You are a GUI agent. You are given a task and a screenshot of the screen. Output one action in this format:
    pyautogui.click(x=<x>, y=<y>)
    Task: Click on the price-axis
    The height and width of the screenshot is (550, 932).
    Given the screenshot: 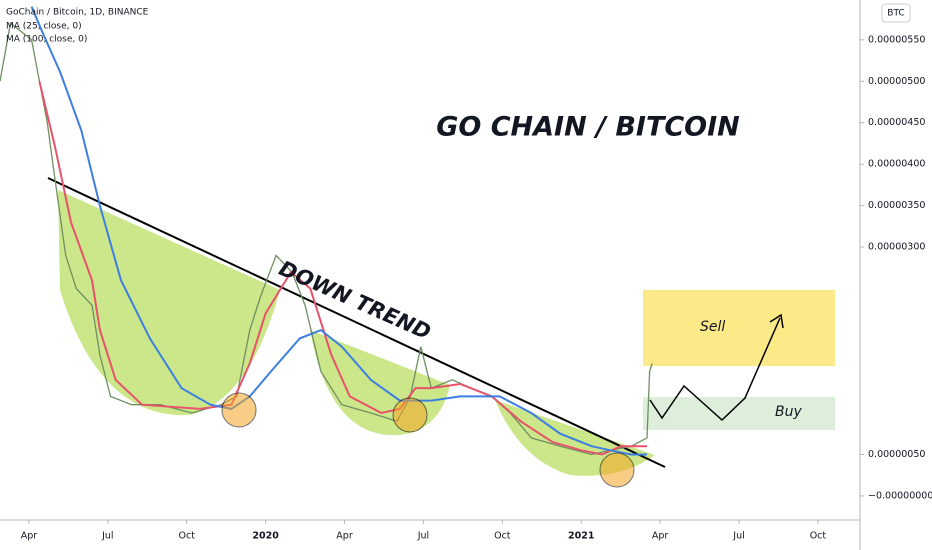 What is the action you would take?
    pyautogui.click(x=896, y=275)
    